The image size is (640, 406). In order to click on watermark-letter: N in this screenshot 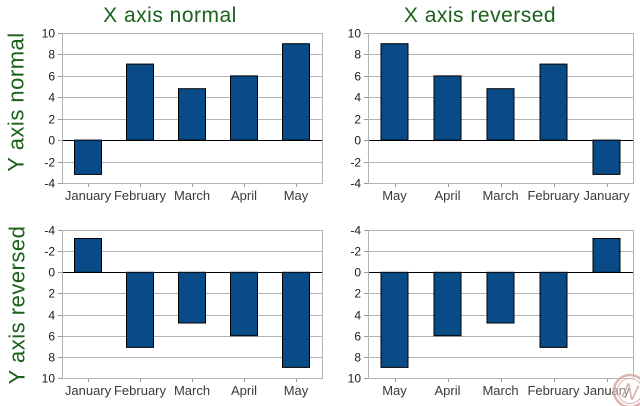, I will do `click(629, 391)`.